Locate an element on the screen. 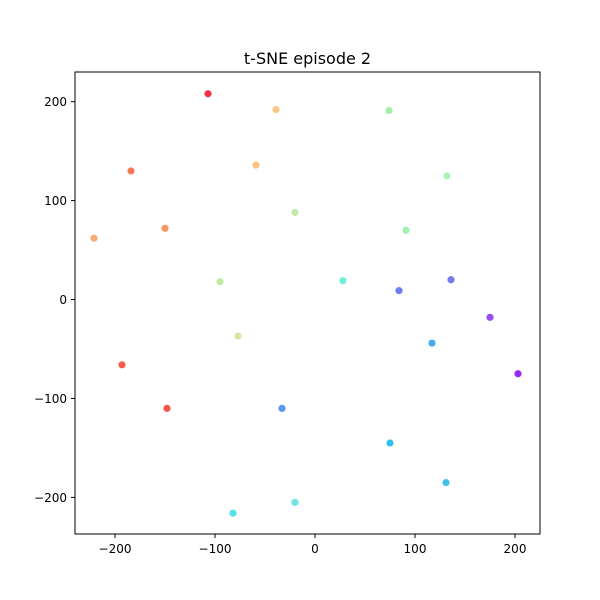  x-tick-label: −100 is located at coordinates (215, 549).